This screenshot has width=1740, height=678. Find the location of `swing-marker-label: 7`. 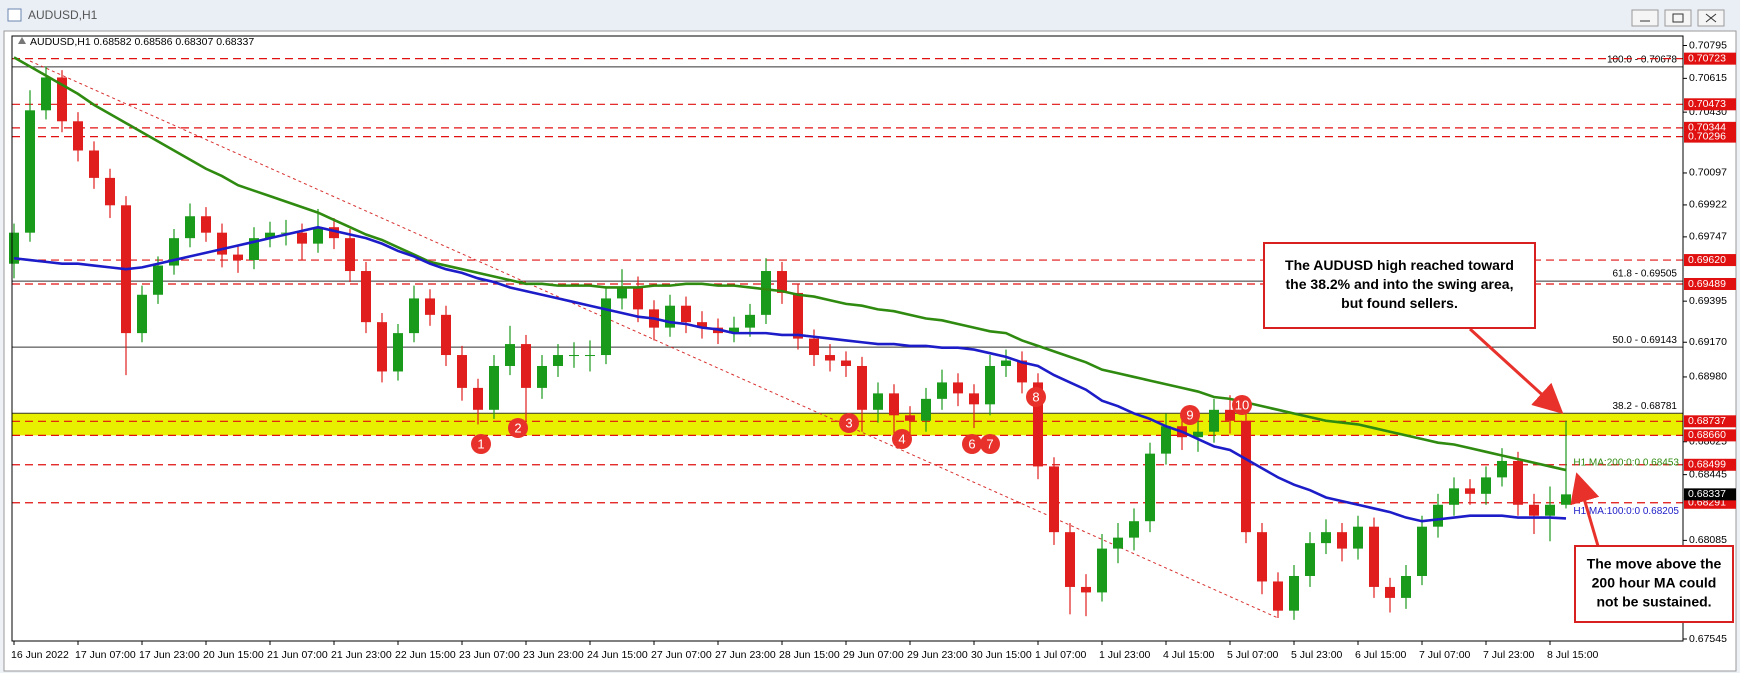

swing-marker-label: 7 is located at coordinates (989, 443).